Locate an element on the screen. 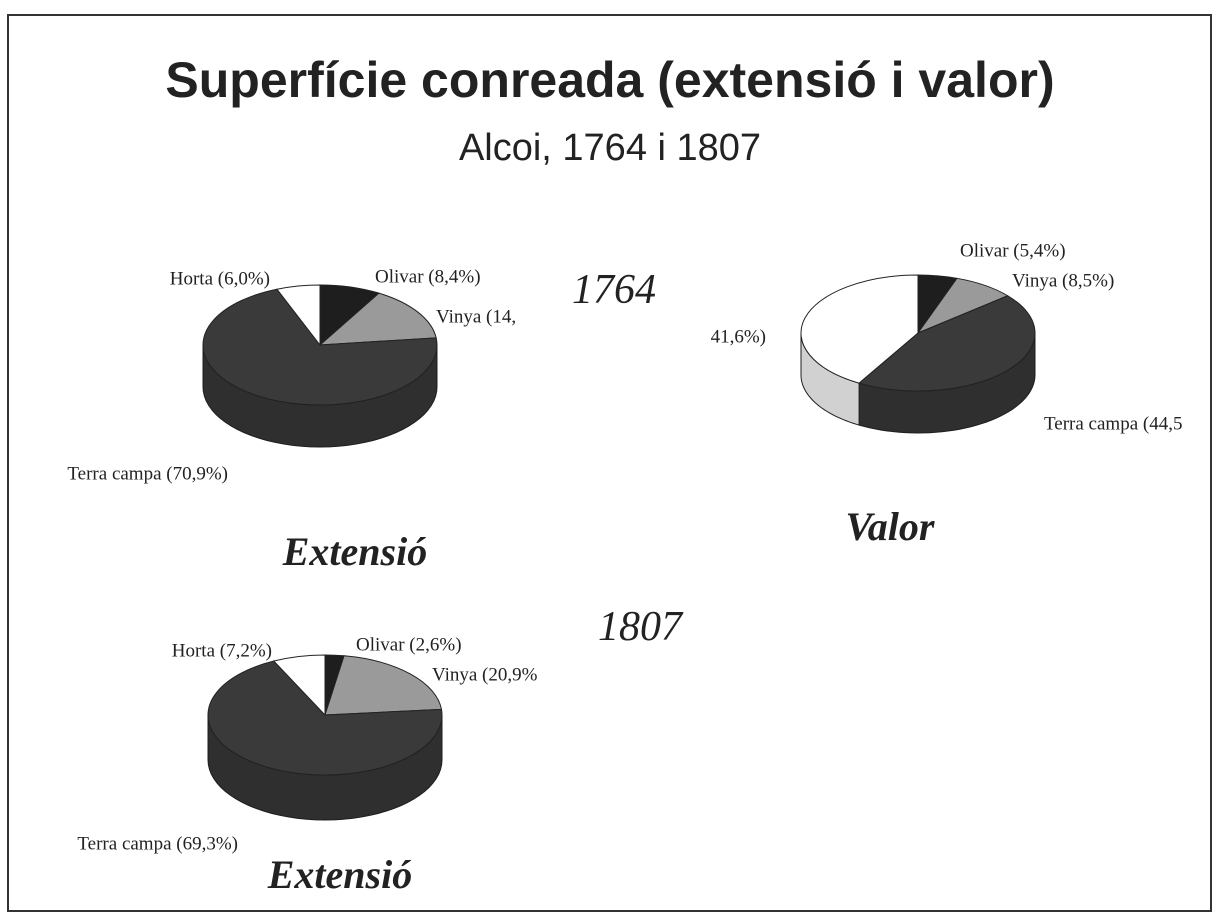 This screenshot has height=914, width=1216. pie-label: Terra campa (70,9%) is located at coordinates (147, 473).